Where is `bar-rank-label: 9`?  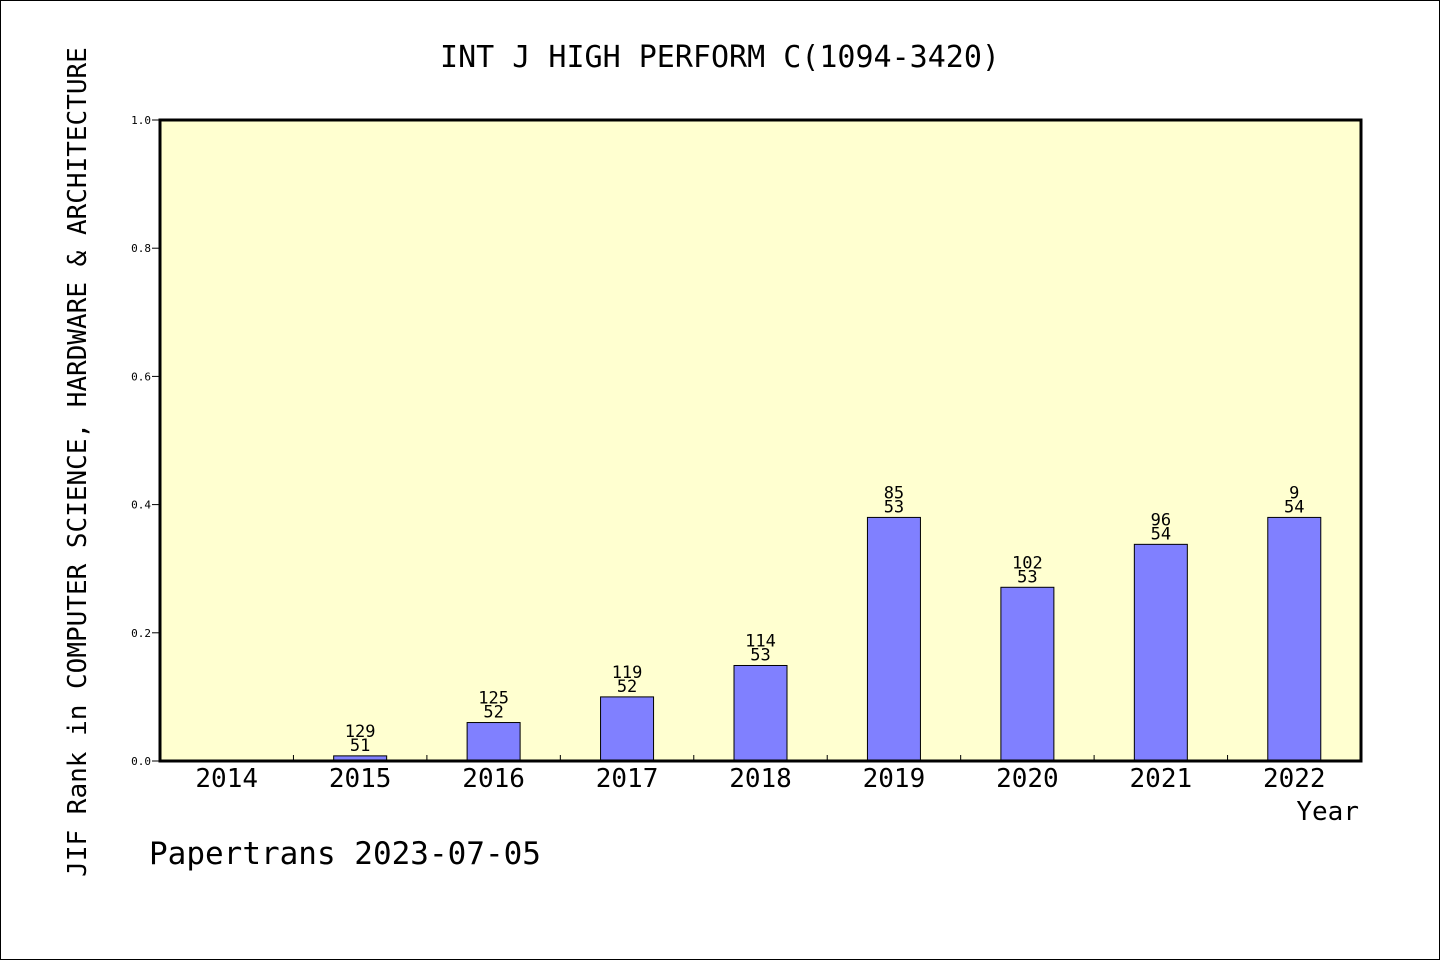
bar-rank-label: 9 is located at coordinates (1294, 493).